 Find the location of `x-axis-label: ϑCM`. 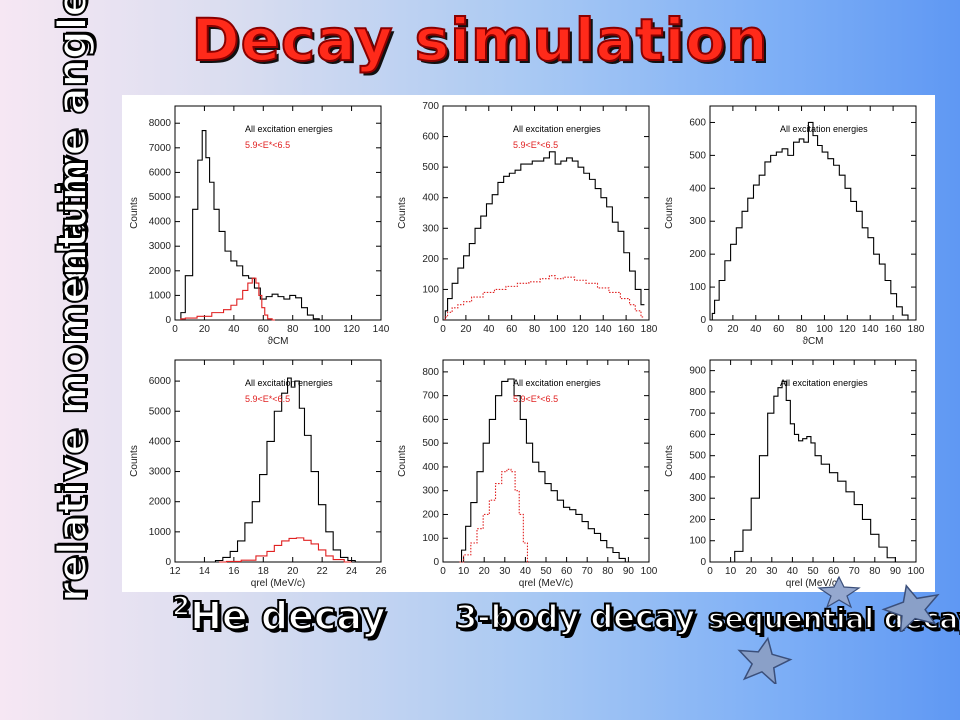

x-axis-label: ϑCM is located at coordinates (812, 341).